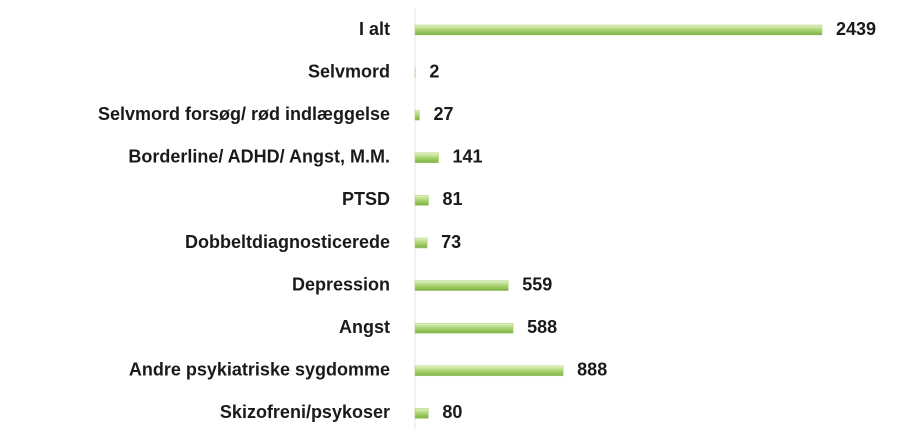 This screenshot has width=912, height=429. I want to click on value-label: 888, so click(592, 370).